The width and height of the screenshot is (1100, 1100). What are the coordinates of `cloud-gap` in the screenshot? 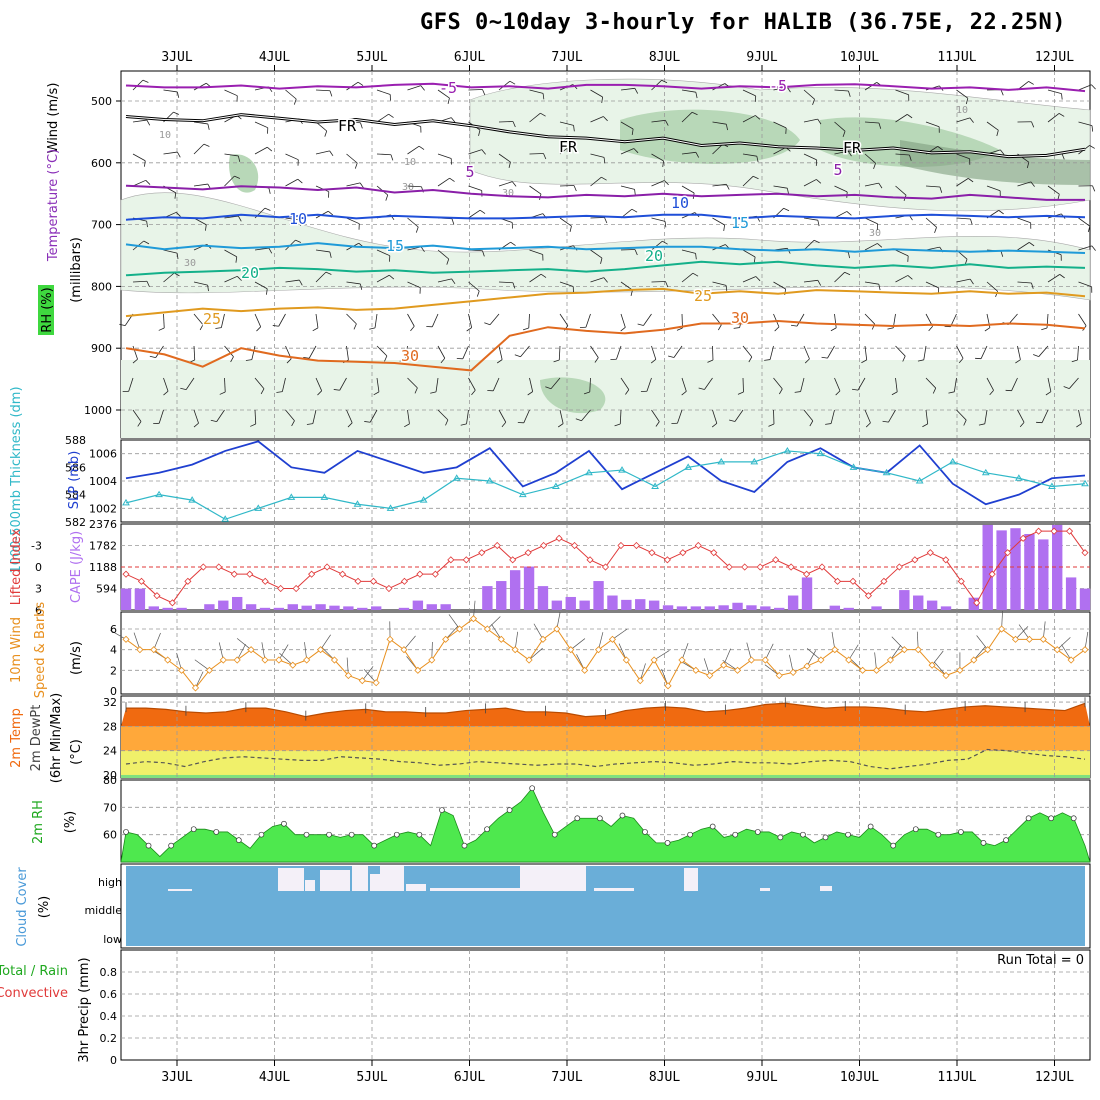 It's located at (310, 885).